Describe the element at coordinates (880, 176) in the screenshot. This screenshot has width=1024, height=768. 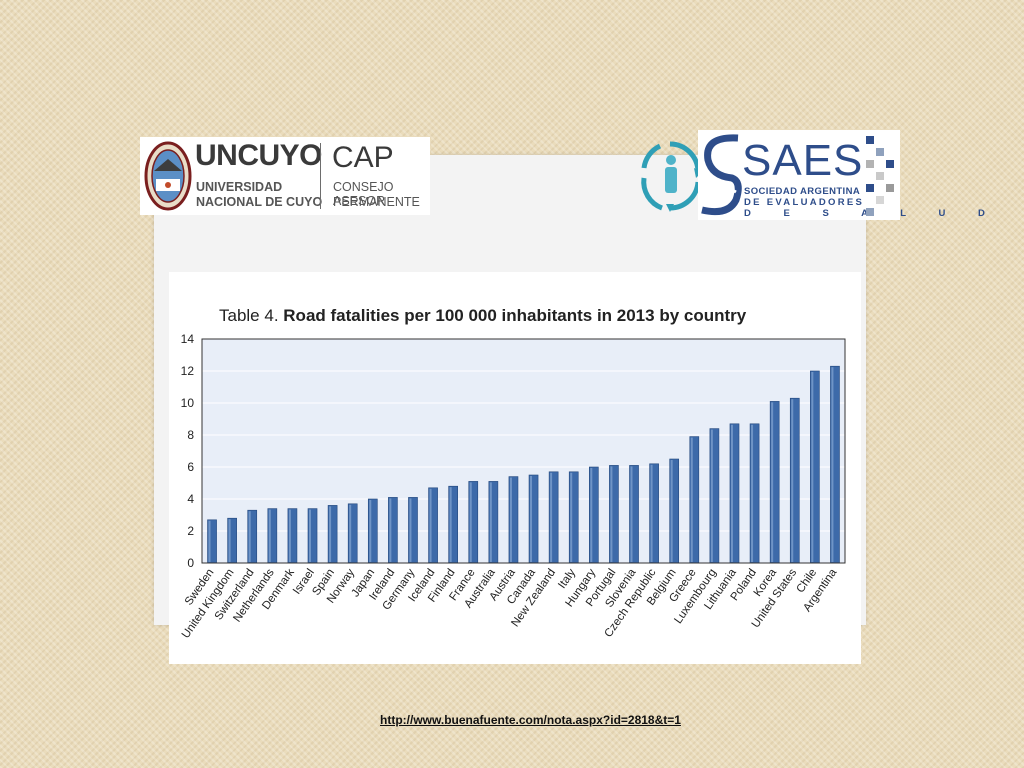
I see `saes-squares-icon` at that location.